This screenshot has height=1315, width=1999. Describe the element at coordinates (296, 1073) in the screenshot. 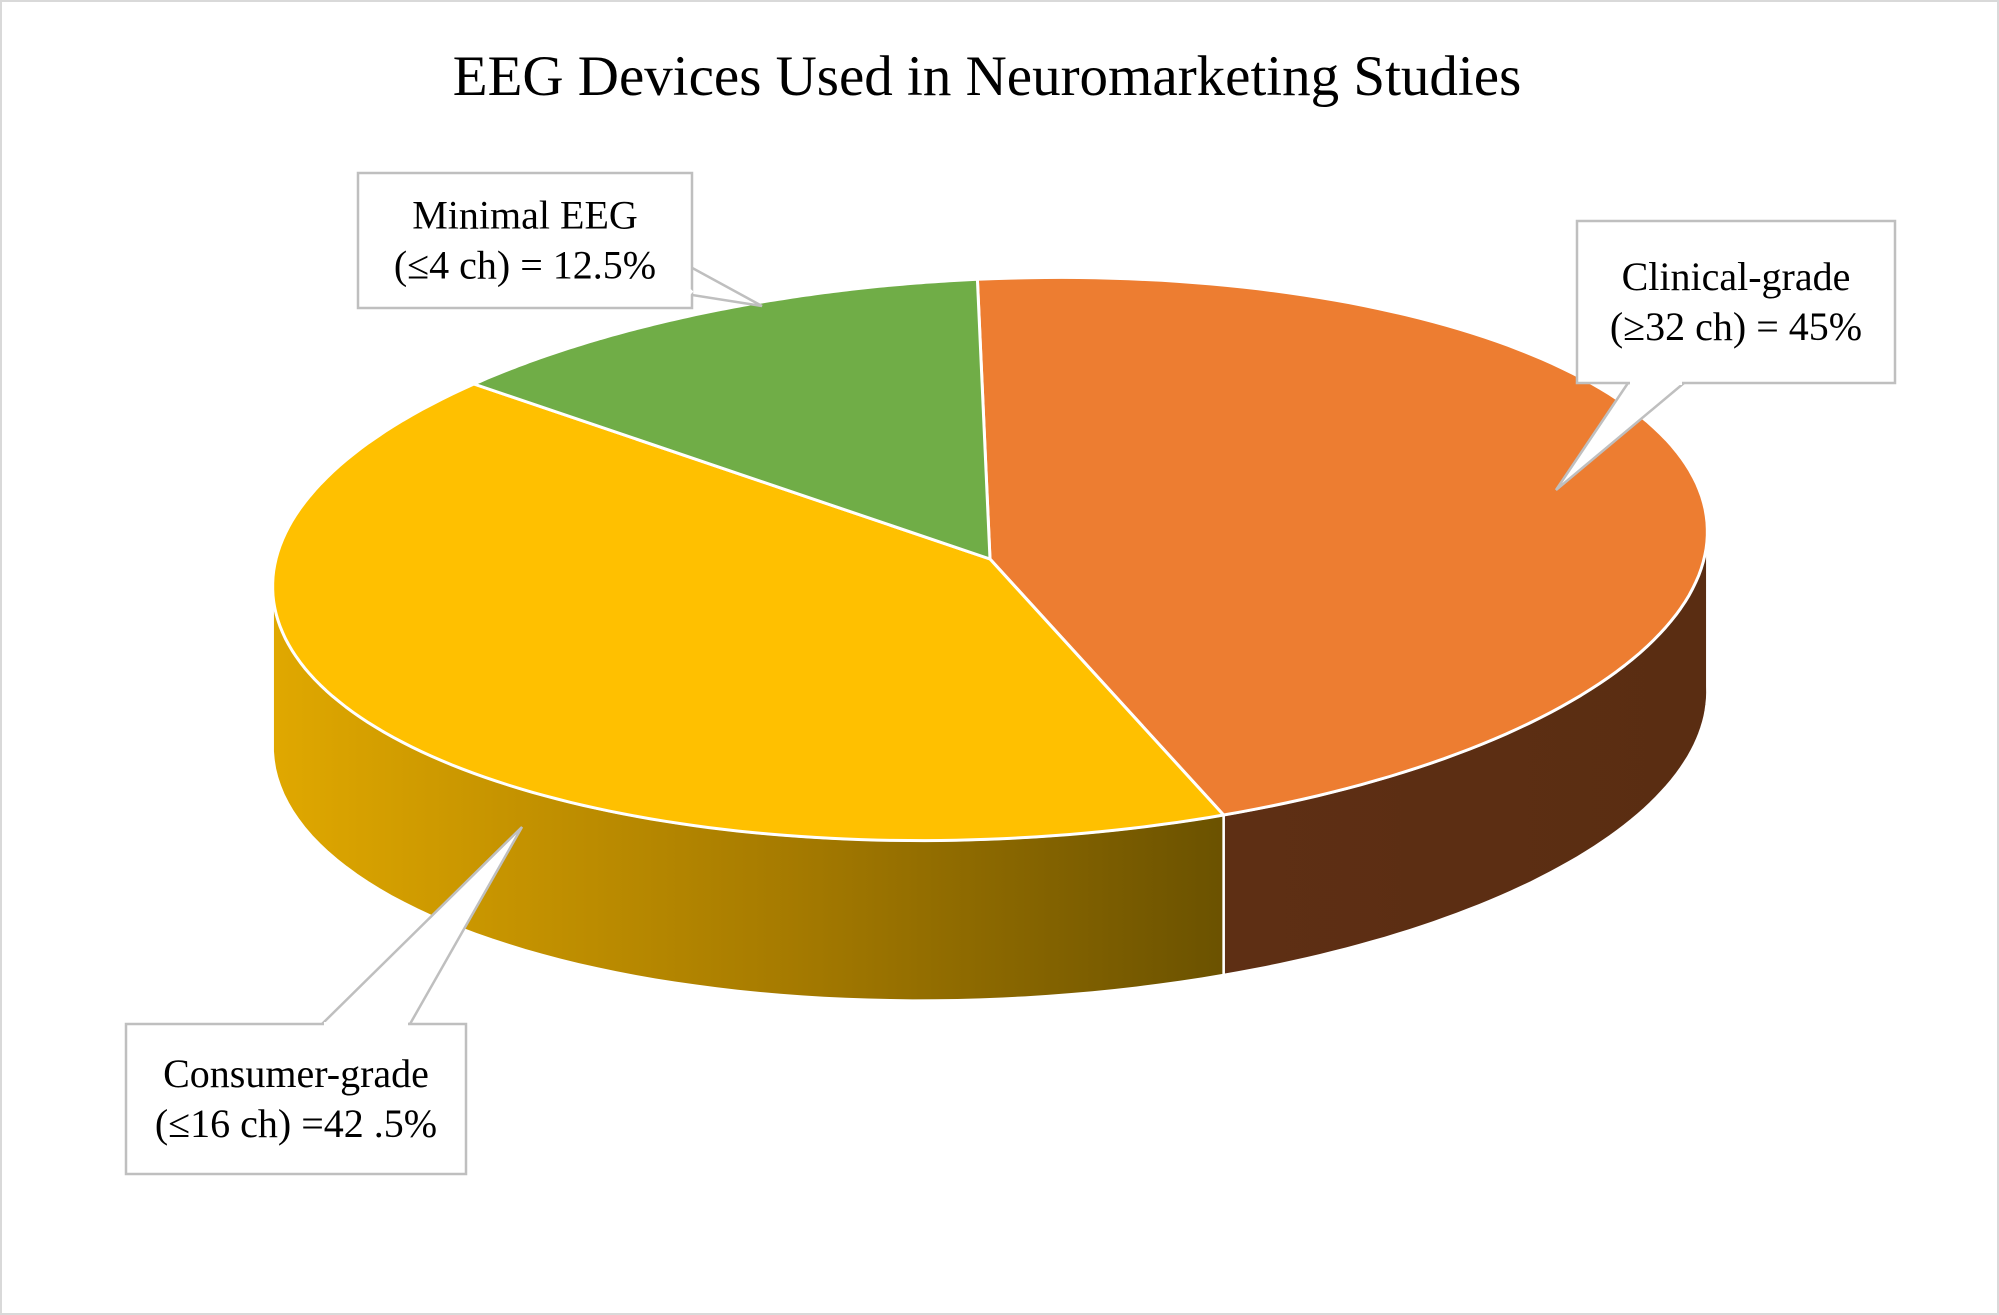

I see `slice-label-consumer-line1: Consumer-grade` at that location.